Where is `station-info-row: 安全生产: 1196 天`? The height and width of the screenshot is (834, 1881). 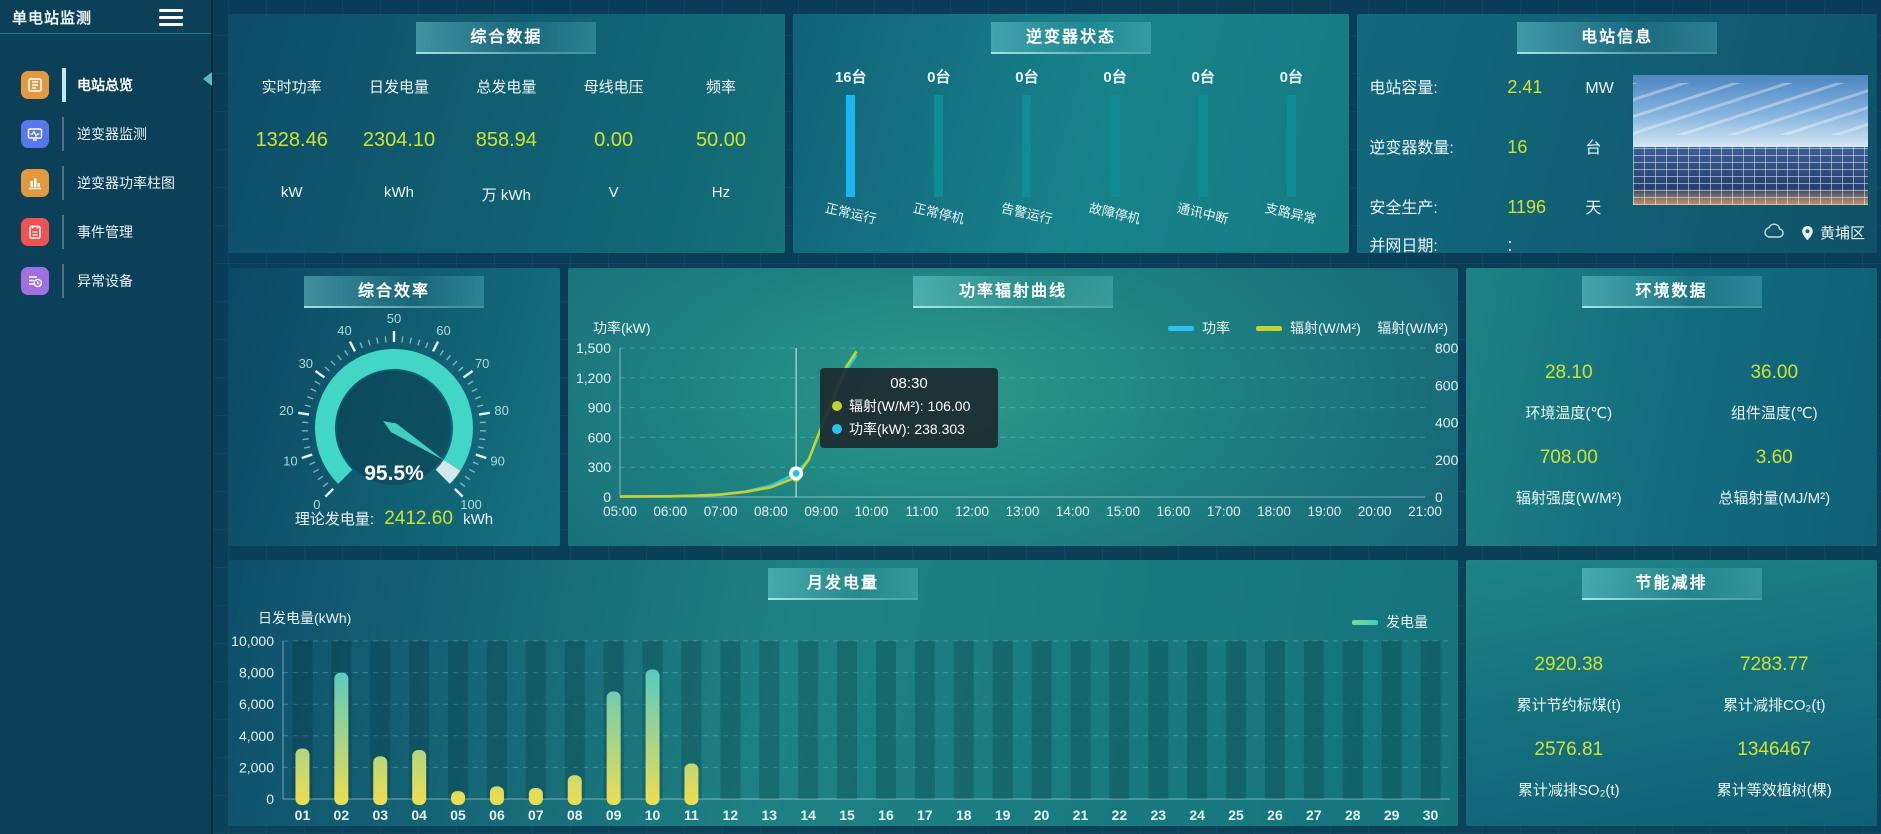
station-info-row: 安全生产: 1196 天 is located at coordinates (1503, 207).